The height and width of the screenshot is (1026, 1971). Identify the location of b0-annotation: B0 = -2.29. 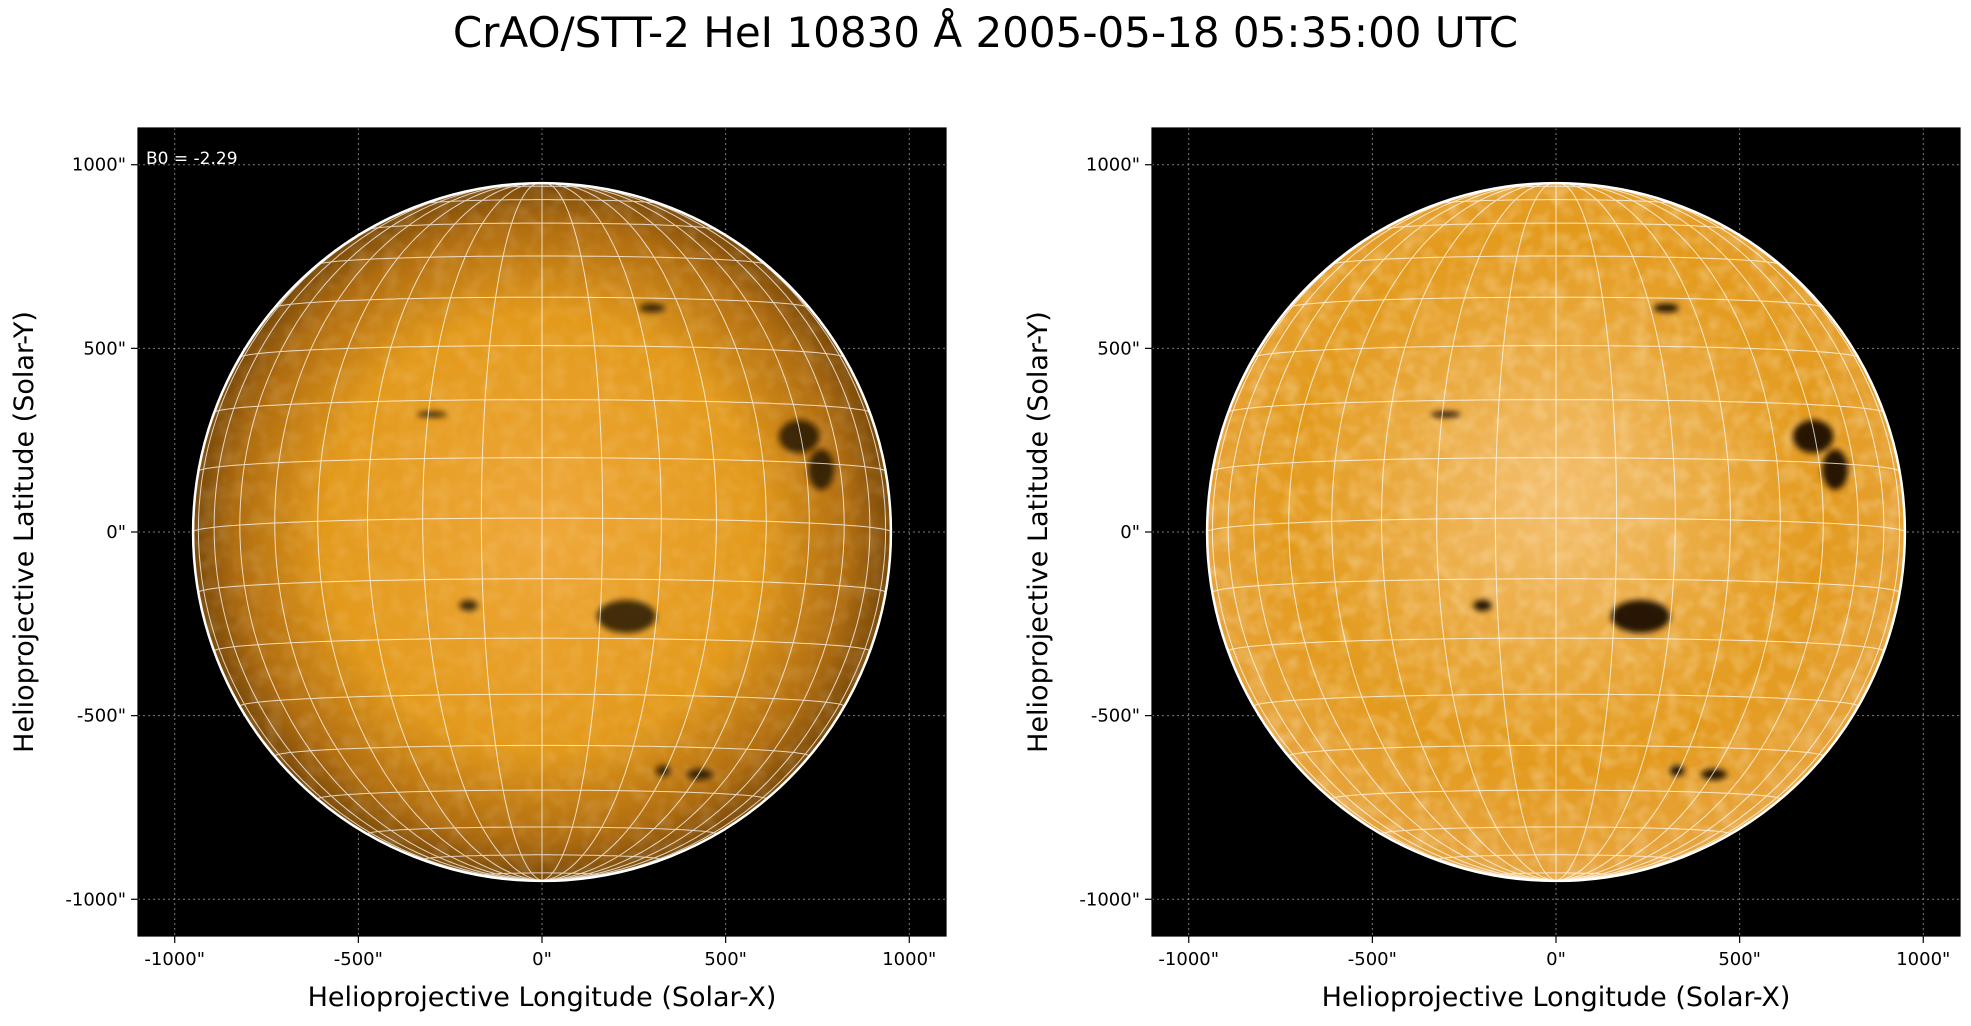
(192, 159).